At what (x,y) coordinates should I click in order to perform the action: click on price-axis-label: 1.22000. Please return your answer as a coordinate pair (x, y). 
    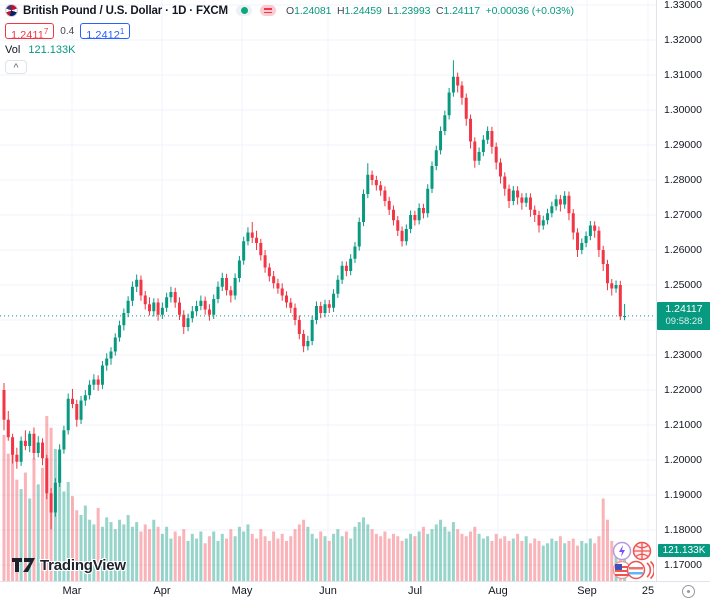
    Looking at the image, I should click on (683, 390).